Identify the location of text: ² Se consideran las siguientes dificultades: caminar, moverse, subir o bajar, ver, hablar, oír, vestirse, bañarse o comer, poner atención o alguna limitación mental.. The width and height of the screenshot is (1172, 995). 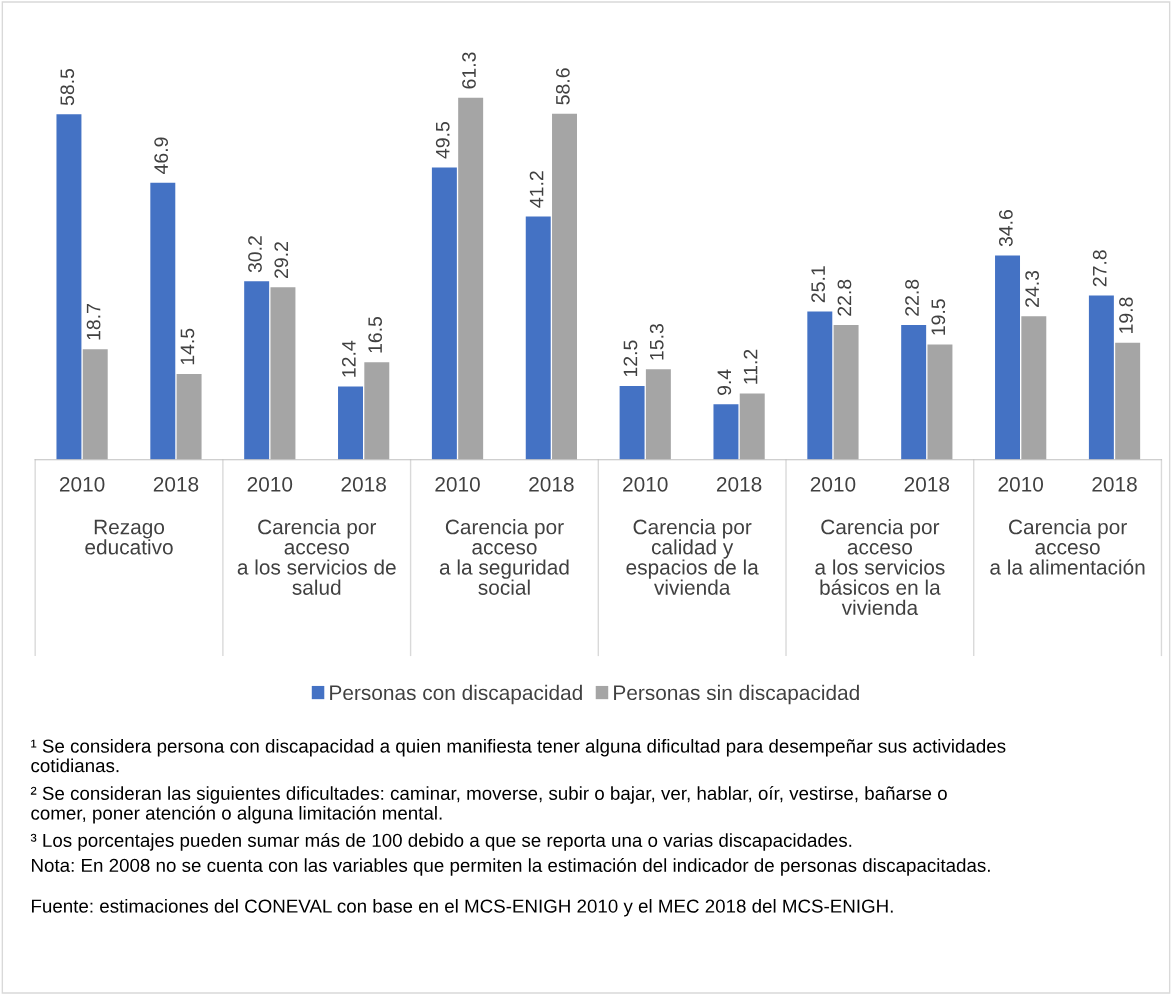
(488, 805).